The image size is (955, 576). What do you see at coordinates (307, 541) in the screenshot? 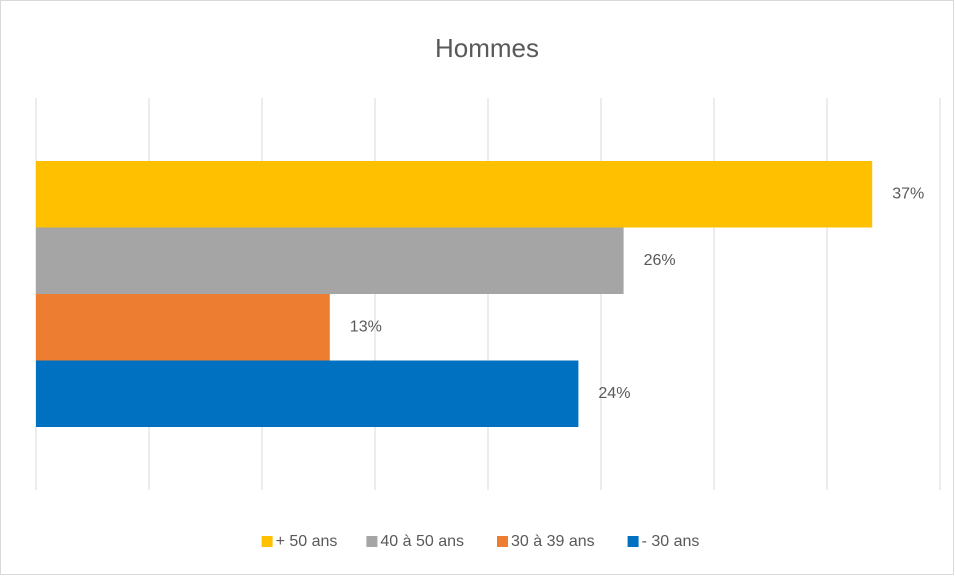
I see `legend-label: + 50 ans` at bounding box center [307, 541].